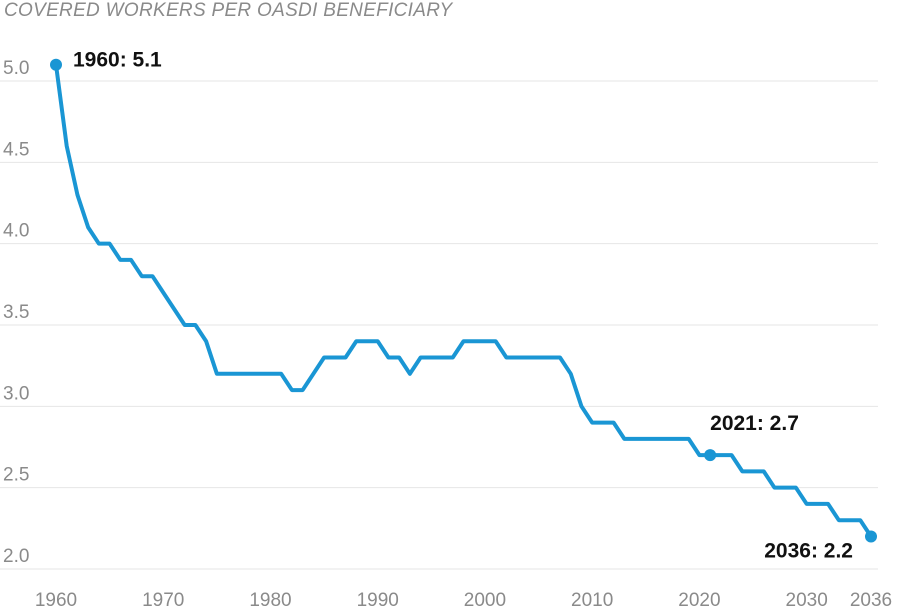 The image size is (910, 608). What do you see at coordinates (16, 556) in the screenshot?
I see `y-tick-label: 2.0` at bounding box center [16, 556].